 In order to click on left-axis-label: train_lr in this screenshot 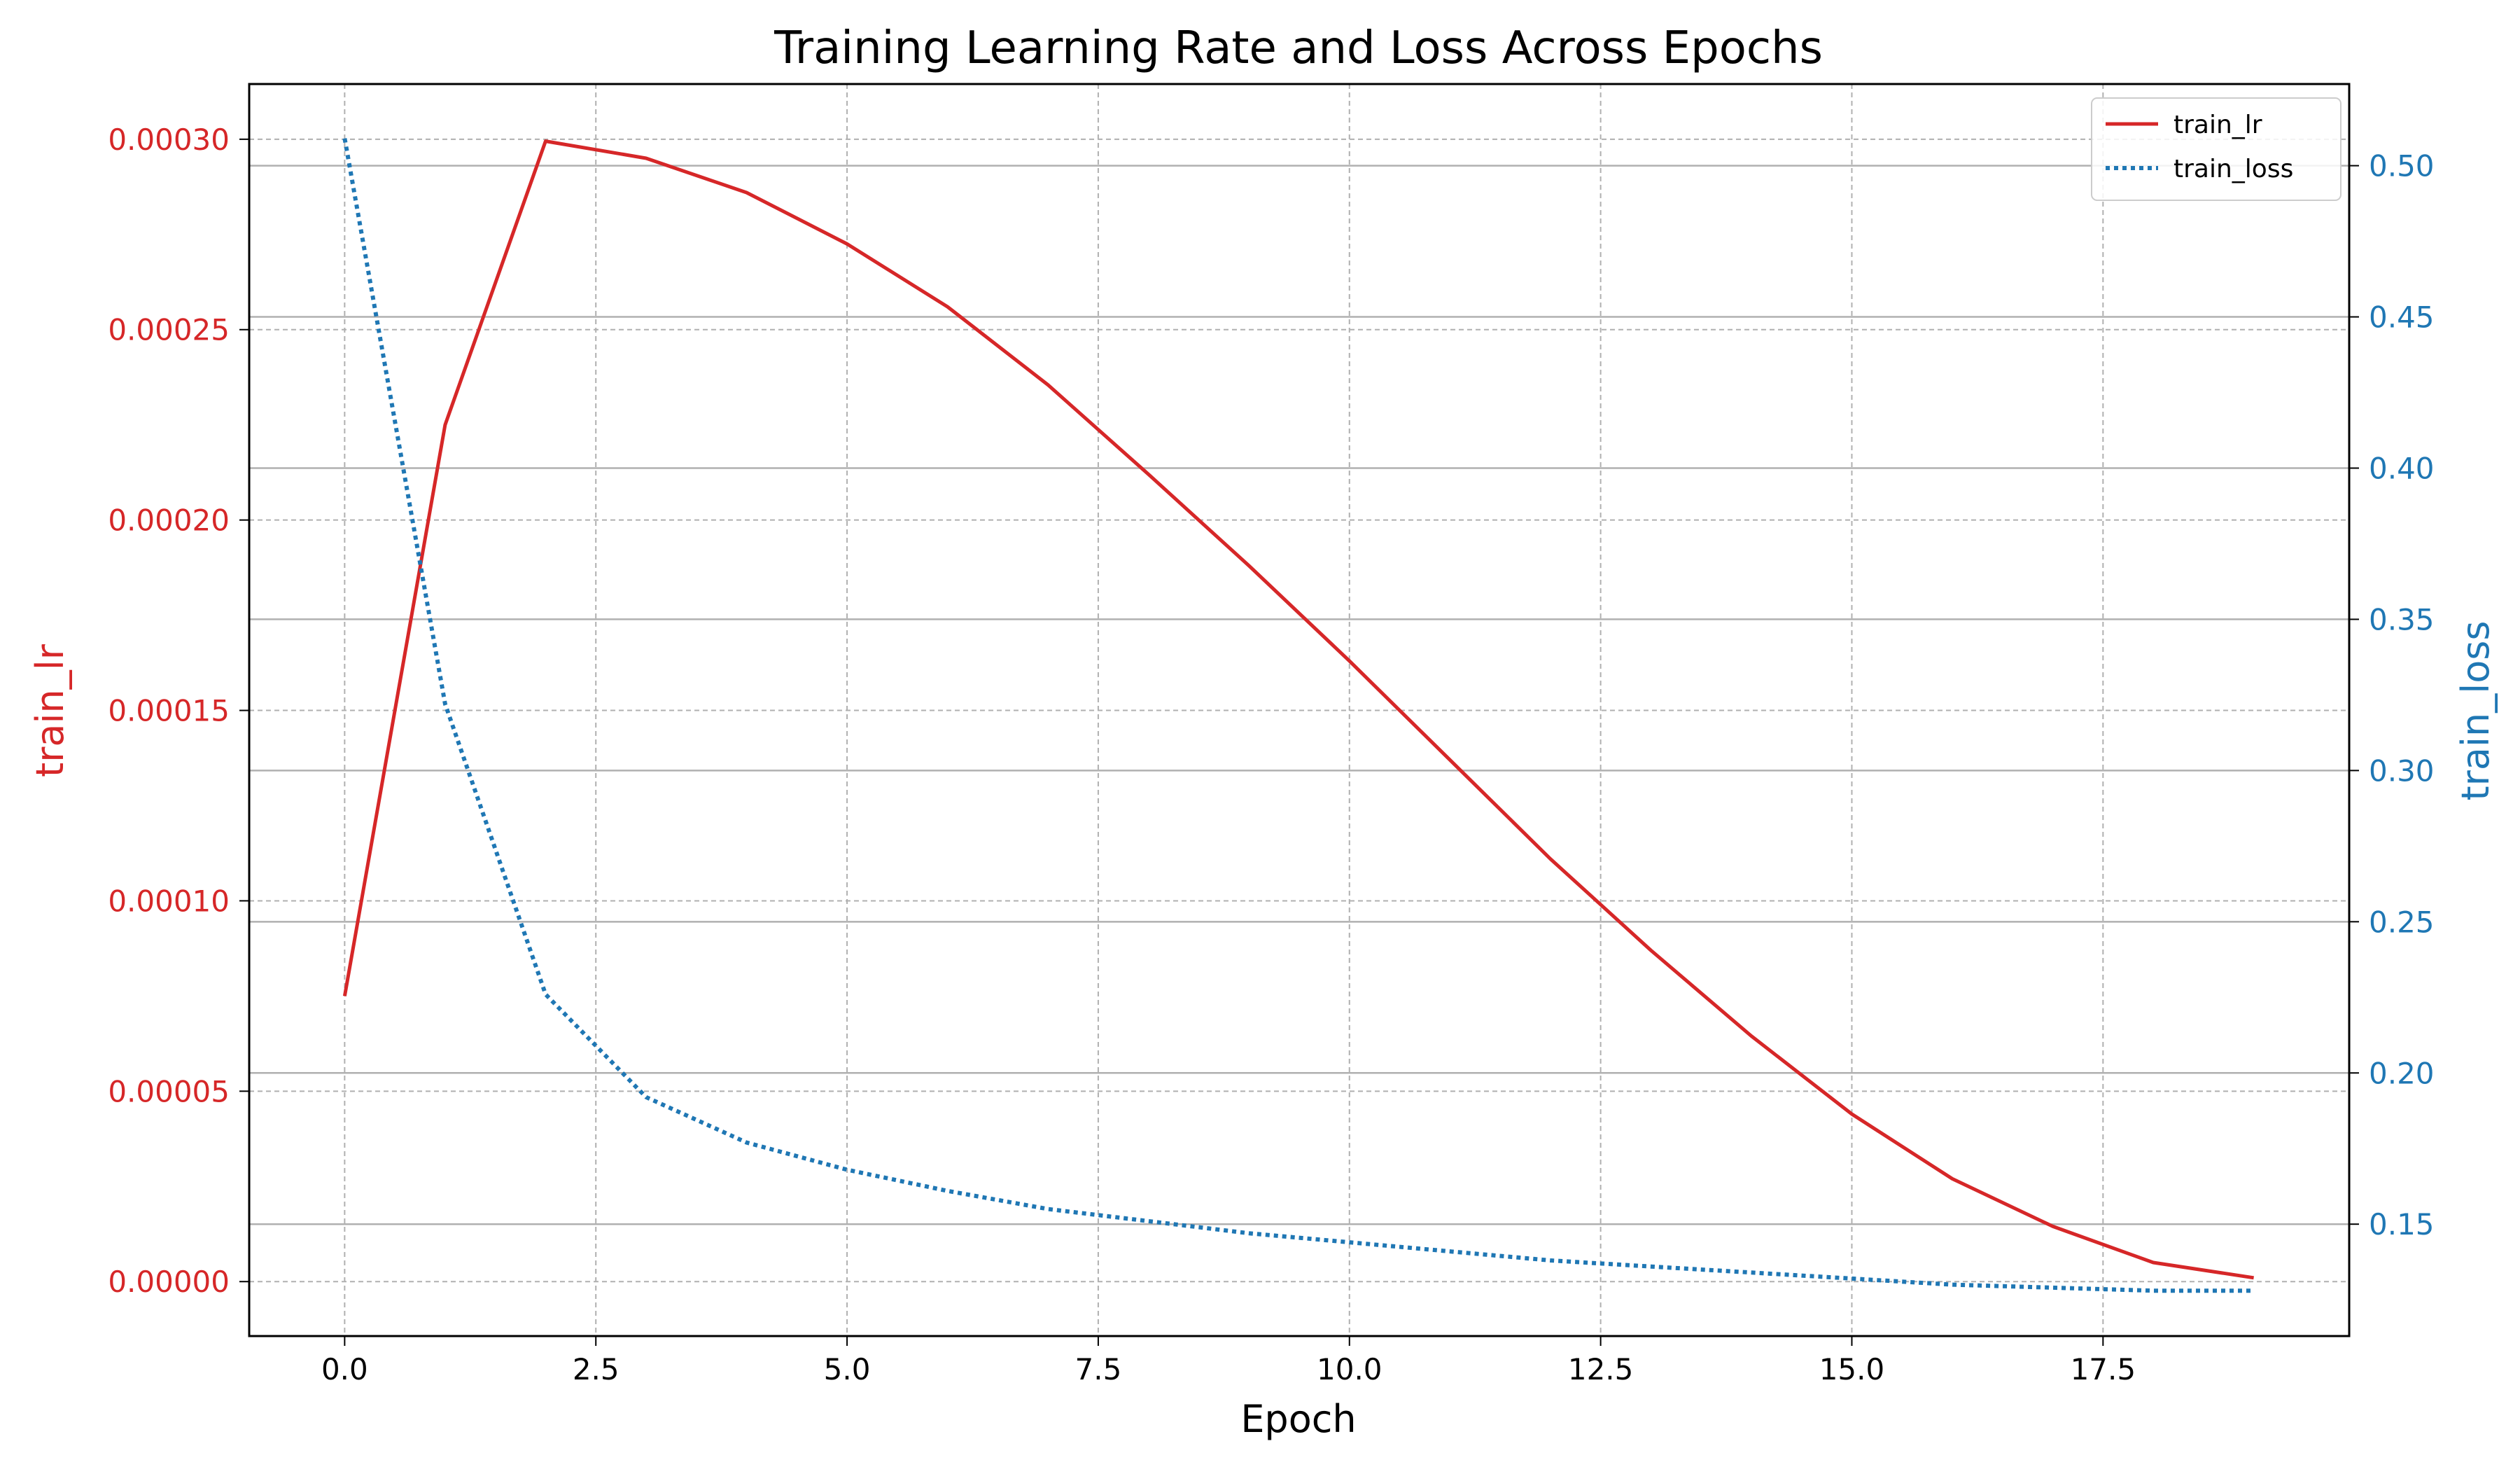, I will do `click(50, 710)`.